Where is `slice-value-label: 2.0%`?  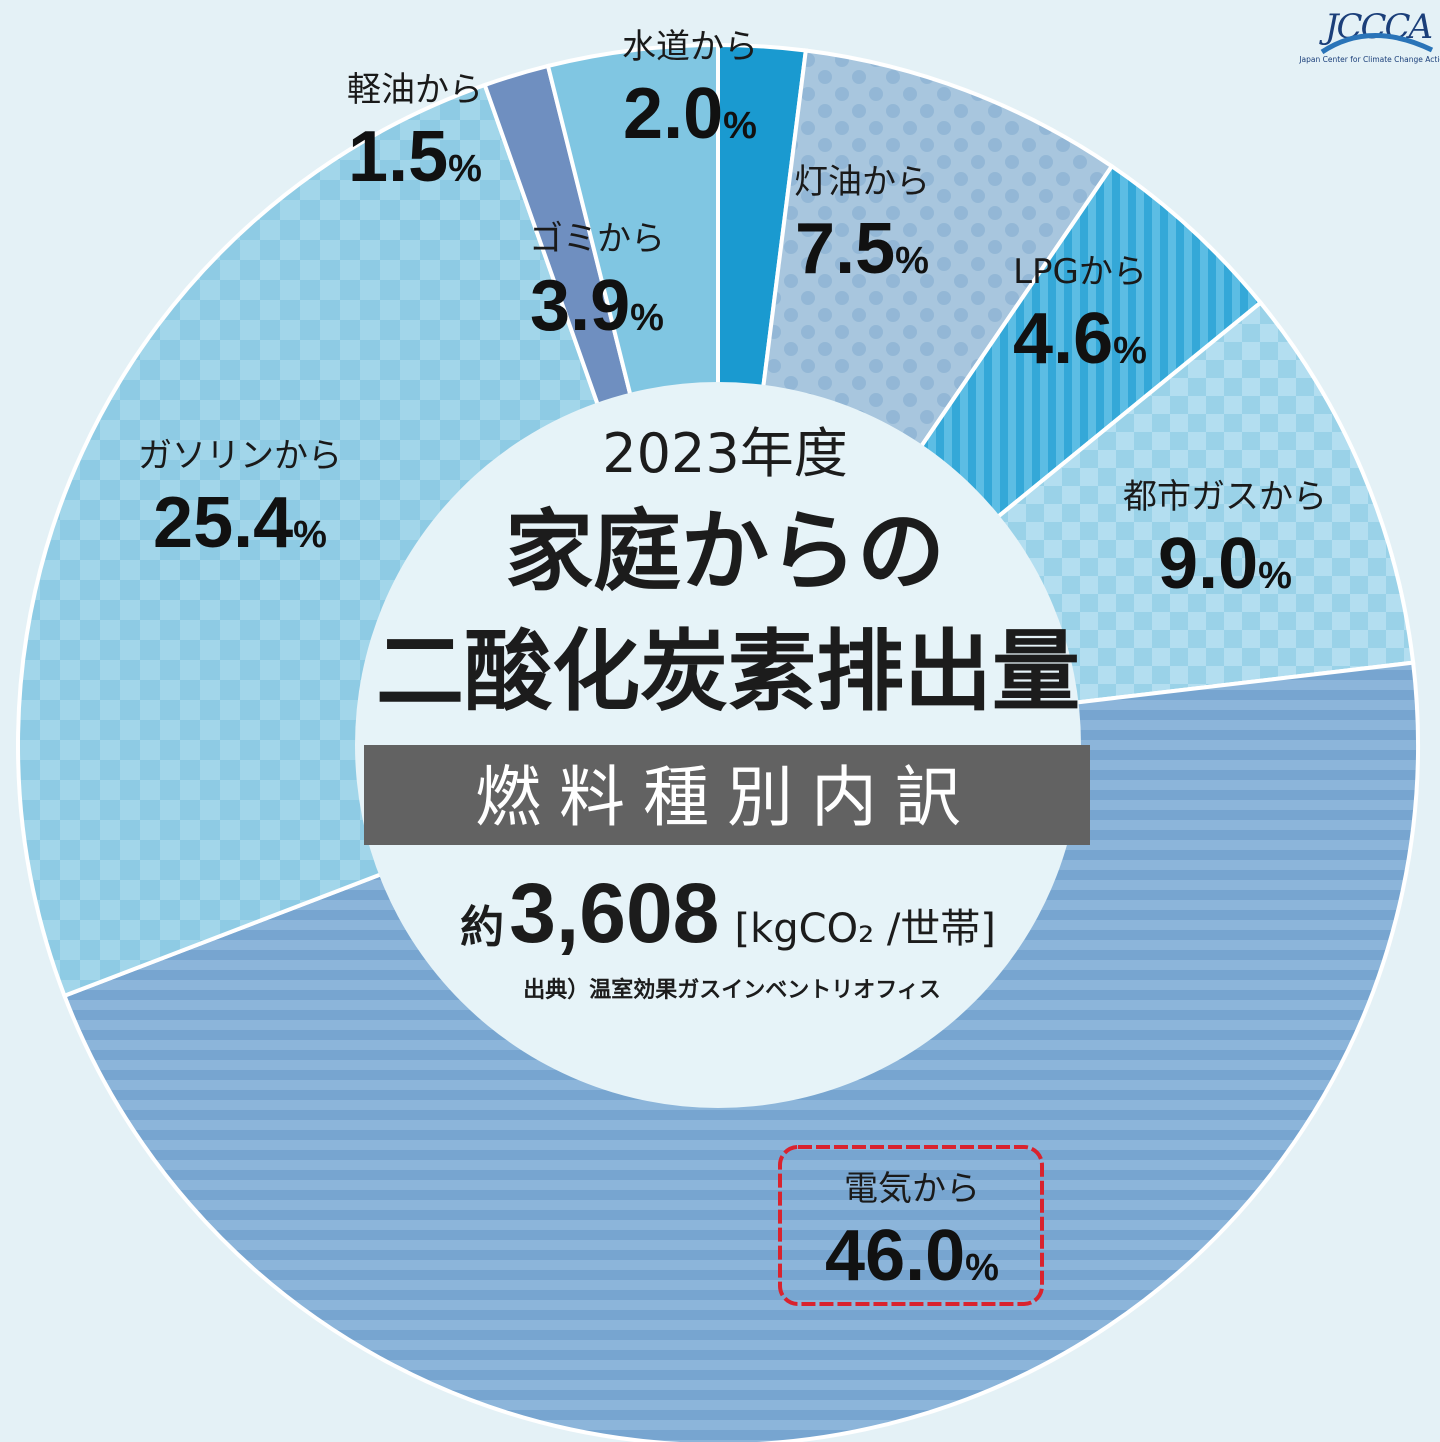
slice-value-label: 2.0% is located at coordinates (690, 114).